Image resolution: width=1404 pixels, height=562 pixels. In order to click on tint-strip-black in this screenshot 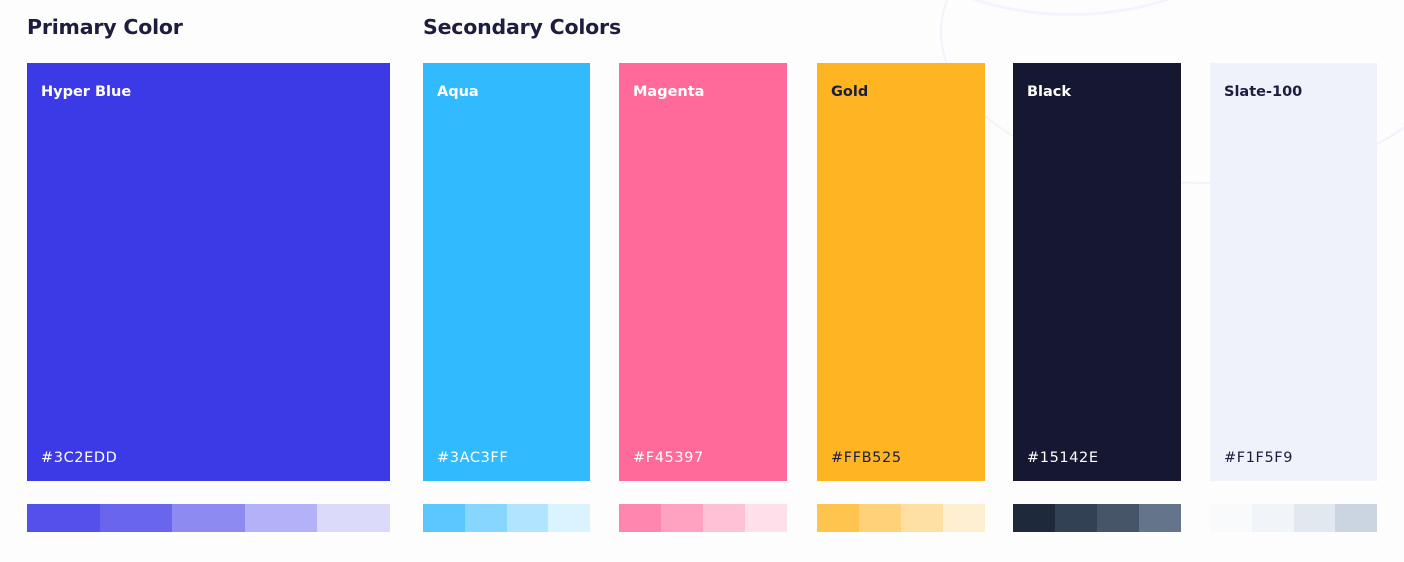, I will do `click(1097, 518)`.